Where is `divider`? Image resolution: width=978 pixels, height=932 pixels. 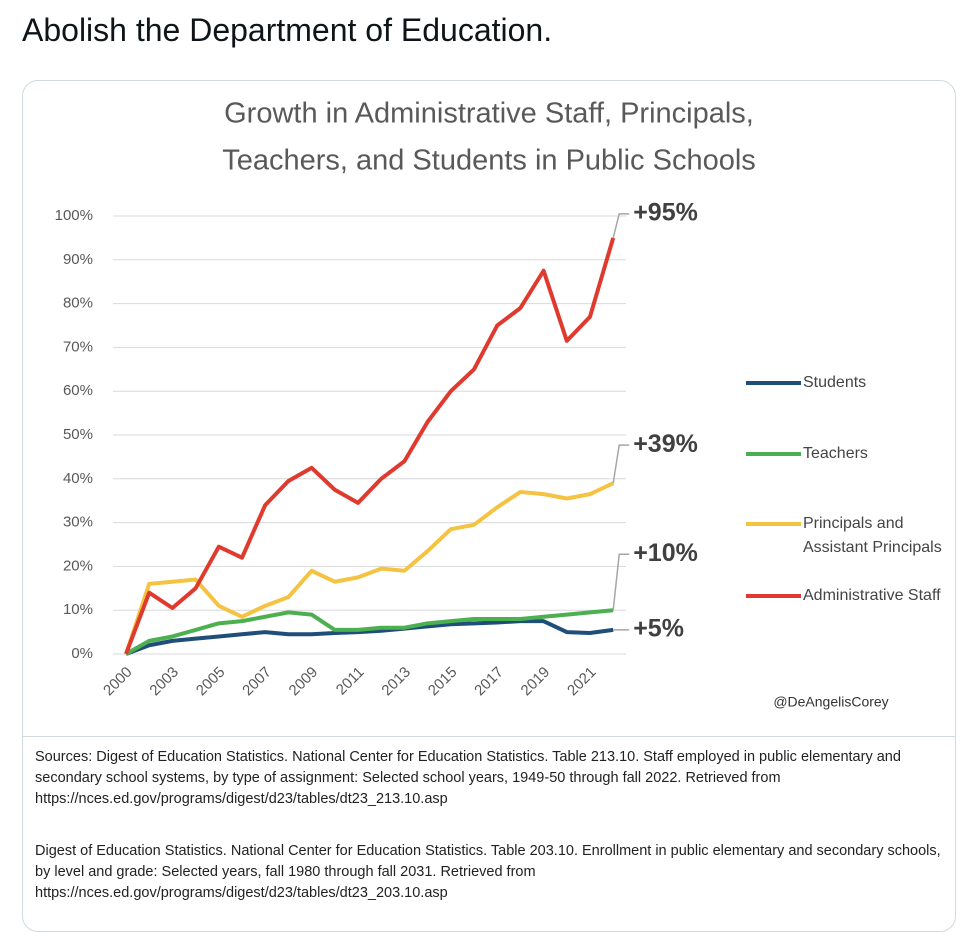
divider is located at coordinates (489, 736).